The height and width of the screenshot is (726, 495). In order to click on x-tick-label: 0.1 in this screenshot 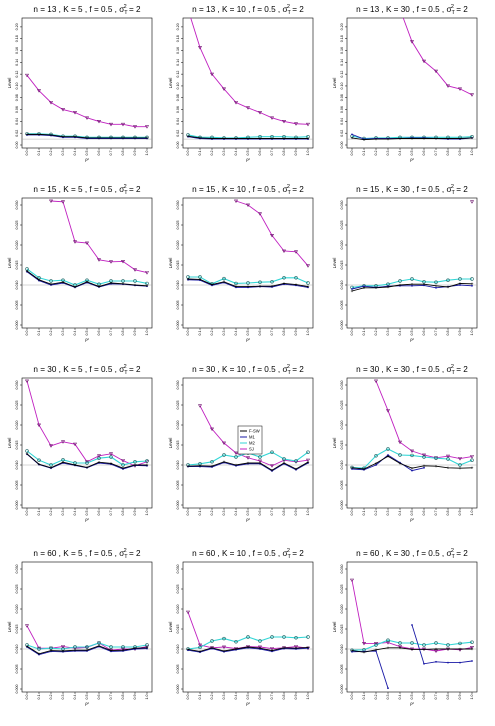, I will do `click(364, 697)`.